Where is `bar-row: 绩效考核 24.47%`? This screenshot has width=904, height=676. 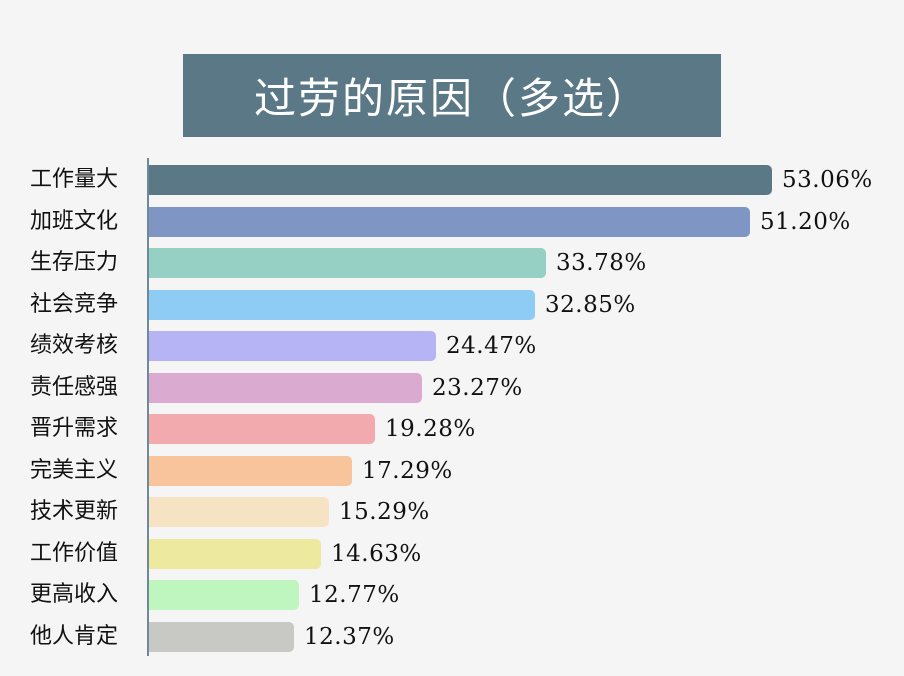
bar-row: 绩效考核 24.47% is located at coordinates (452, 346).